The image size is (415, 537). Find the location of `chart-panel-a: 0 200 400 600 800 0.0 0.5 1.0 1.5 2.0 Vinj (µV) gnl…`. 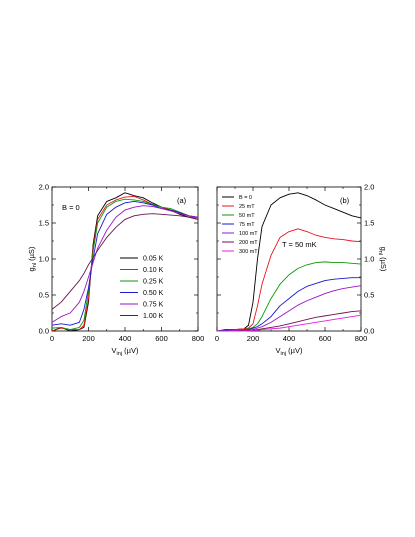

chart-panel-a: 0 200 400 600 800 0.0 0.5 1.0 1.5 2.0 Vinj (µV) gnl… is located at coordinates (115, 270).